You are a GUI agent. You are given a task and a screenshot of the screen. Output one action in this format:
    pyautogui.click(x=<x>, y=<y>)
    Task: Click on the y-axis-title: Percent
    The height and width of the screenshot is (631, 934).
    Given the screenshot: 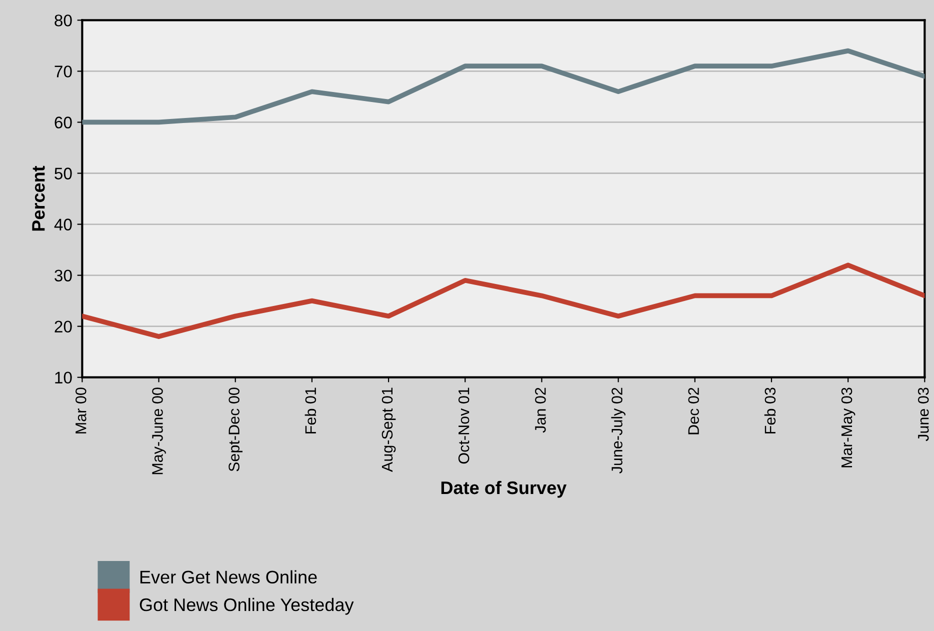 What is the action you would take?
    pyautogui.click(x=38, y=198)
    